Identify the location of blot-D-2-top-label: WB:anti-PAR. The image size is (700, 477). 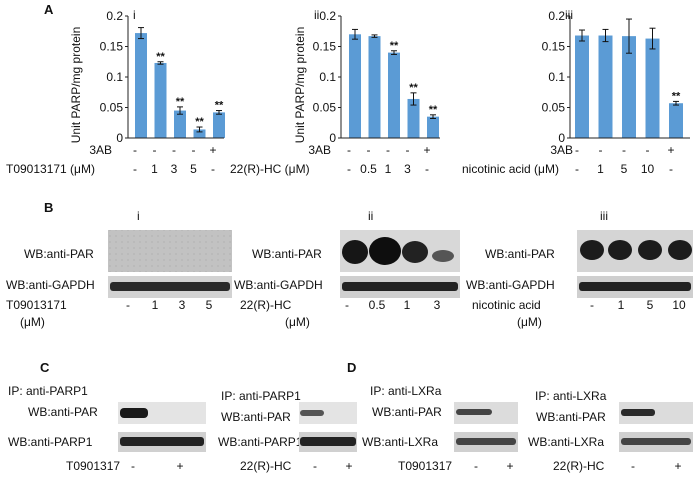
(571, 417).